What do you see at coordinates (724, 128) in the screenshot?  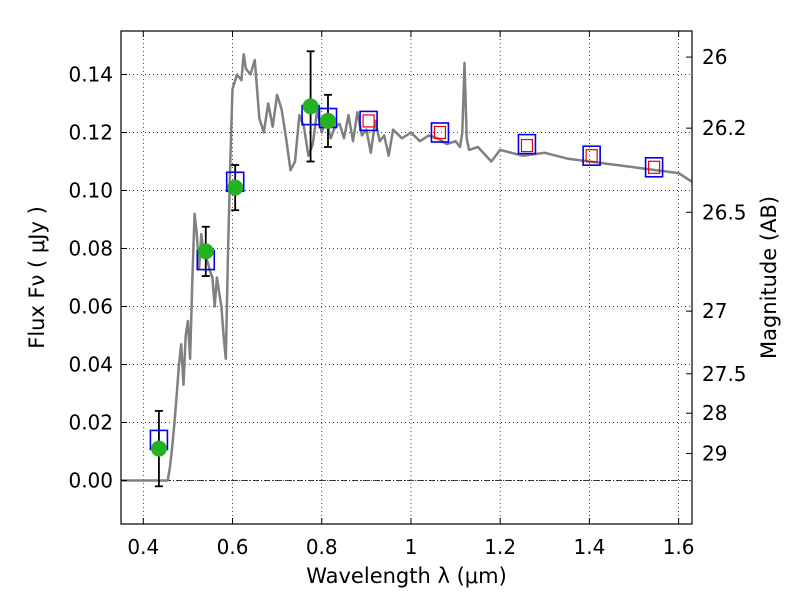 I see `right-tick-label: 26.2` at bounding box center [724, 128].